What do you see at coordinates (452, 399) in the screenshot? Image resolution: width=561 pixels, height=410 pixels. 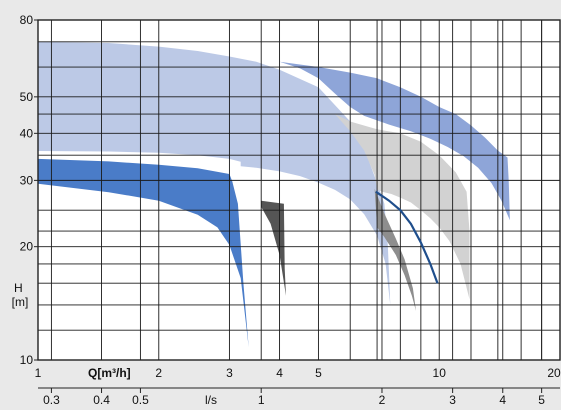 I see `x-tick-label-secondary: 3` at bounding box center [452, 399].